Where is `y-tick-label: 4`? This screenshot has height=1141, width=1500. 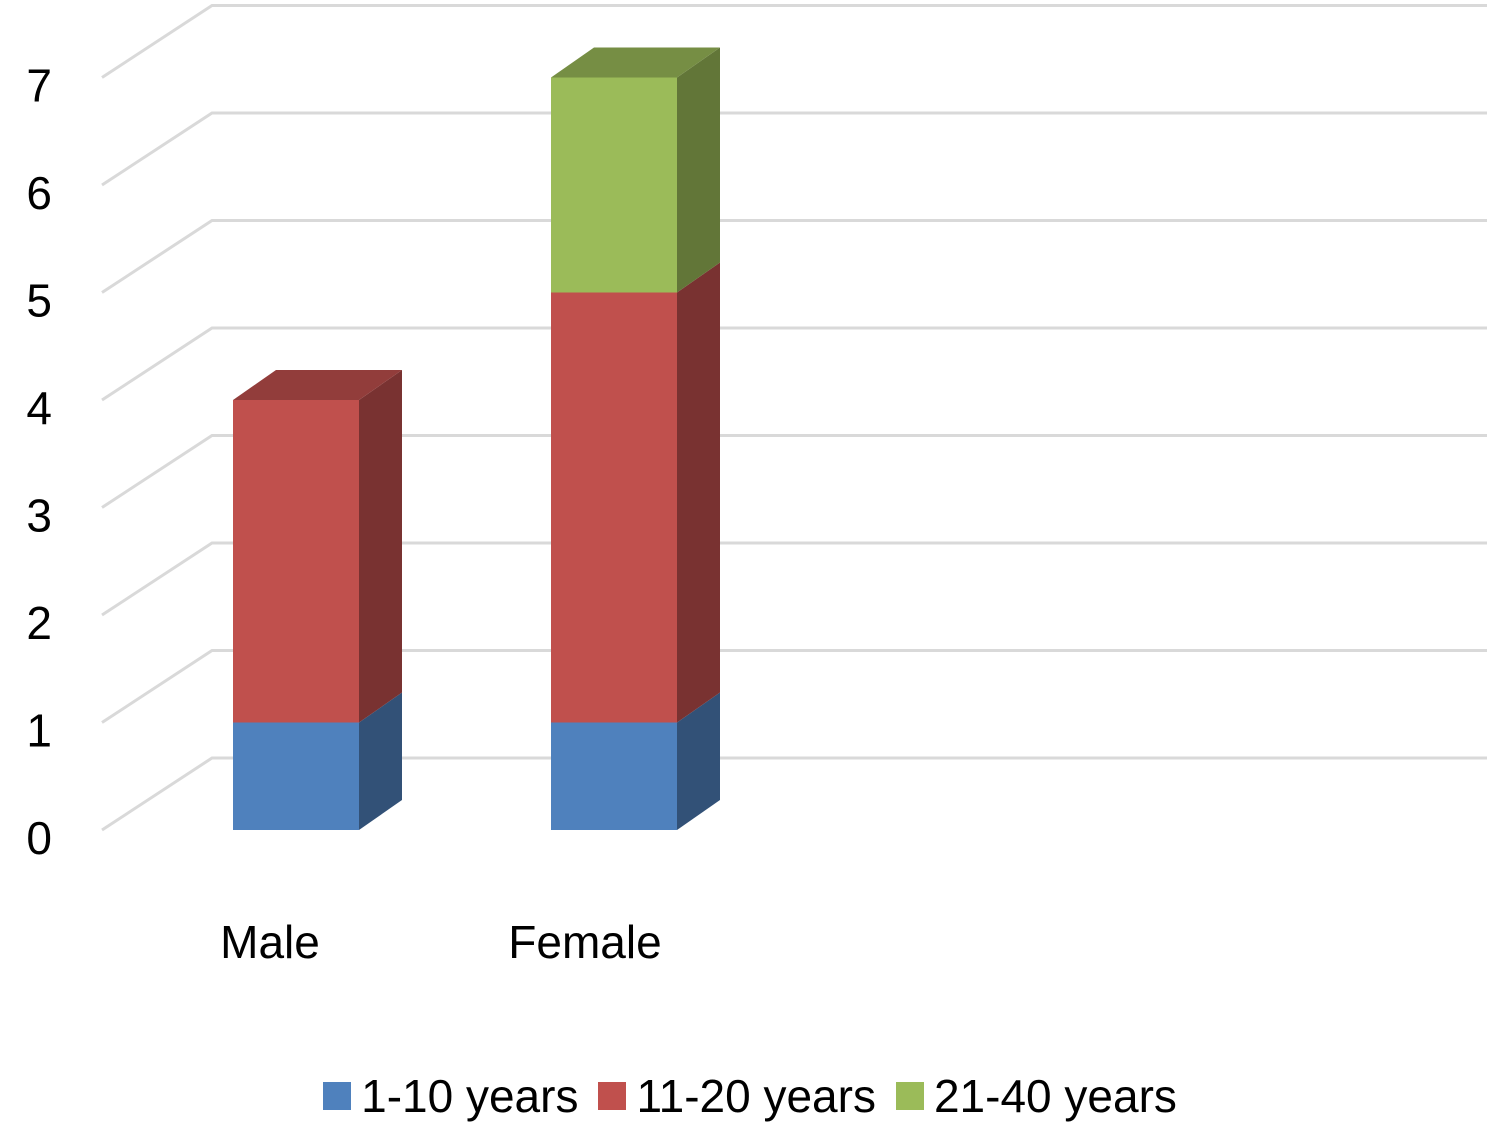 y-tick-label: 4 is located at coordinates (39, 408).